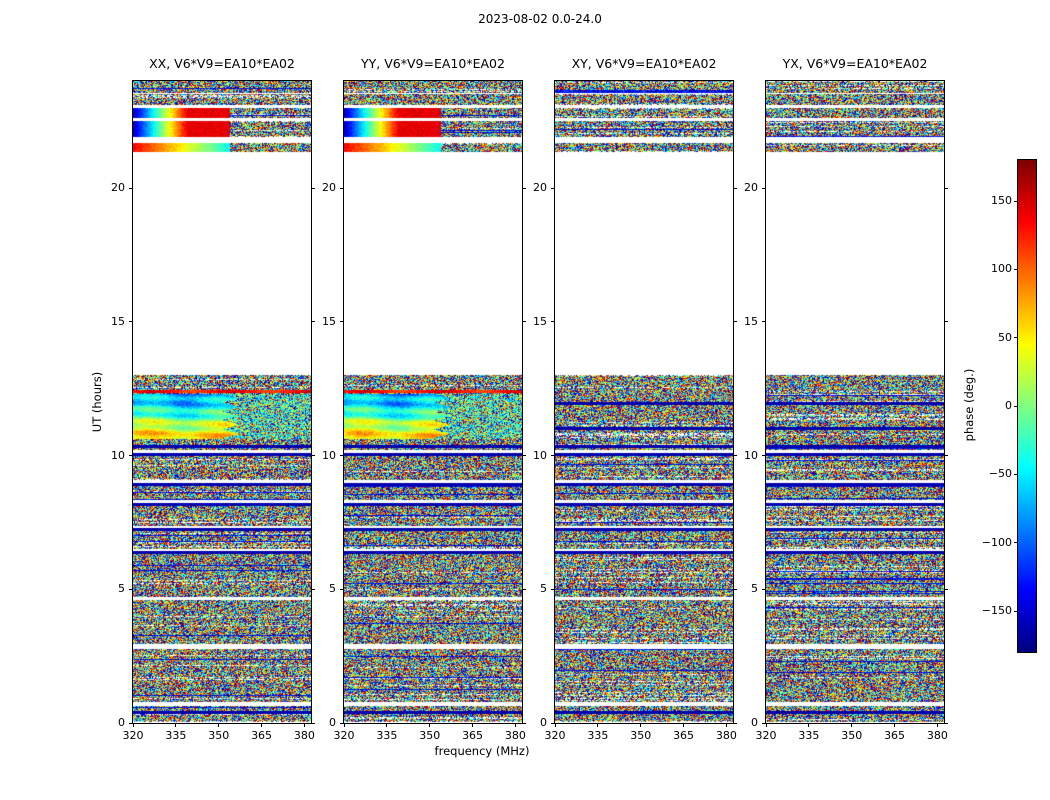 This screenshot has height=800, width=1050. Describe the element at coordinates (1027, 406) in the screenshot. I see `colorbar` at that location.